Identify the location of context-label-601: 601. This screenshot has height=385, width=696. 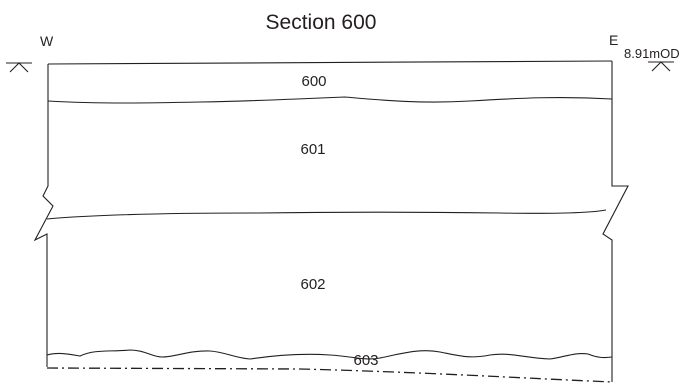
(312, 149).